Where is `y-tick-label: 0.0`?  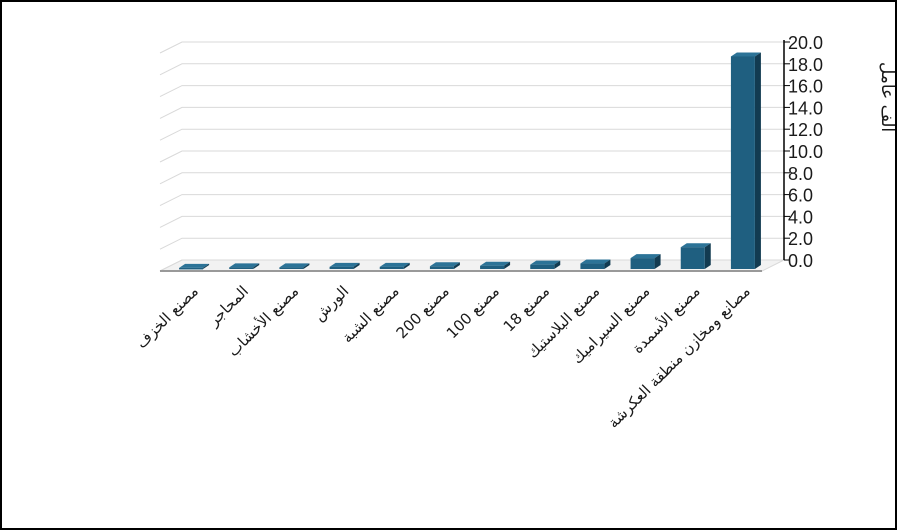
y-tick-label: 0.0 is located at coordinates (800, 261).